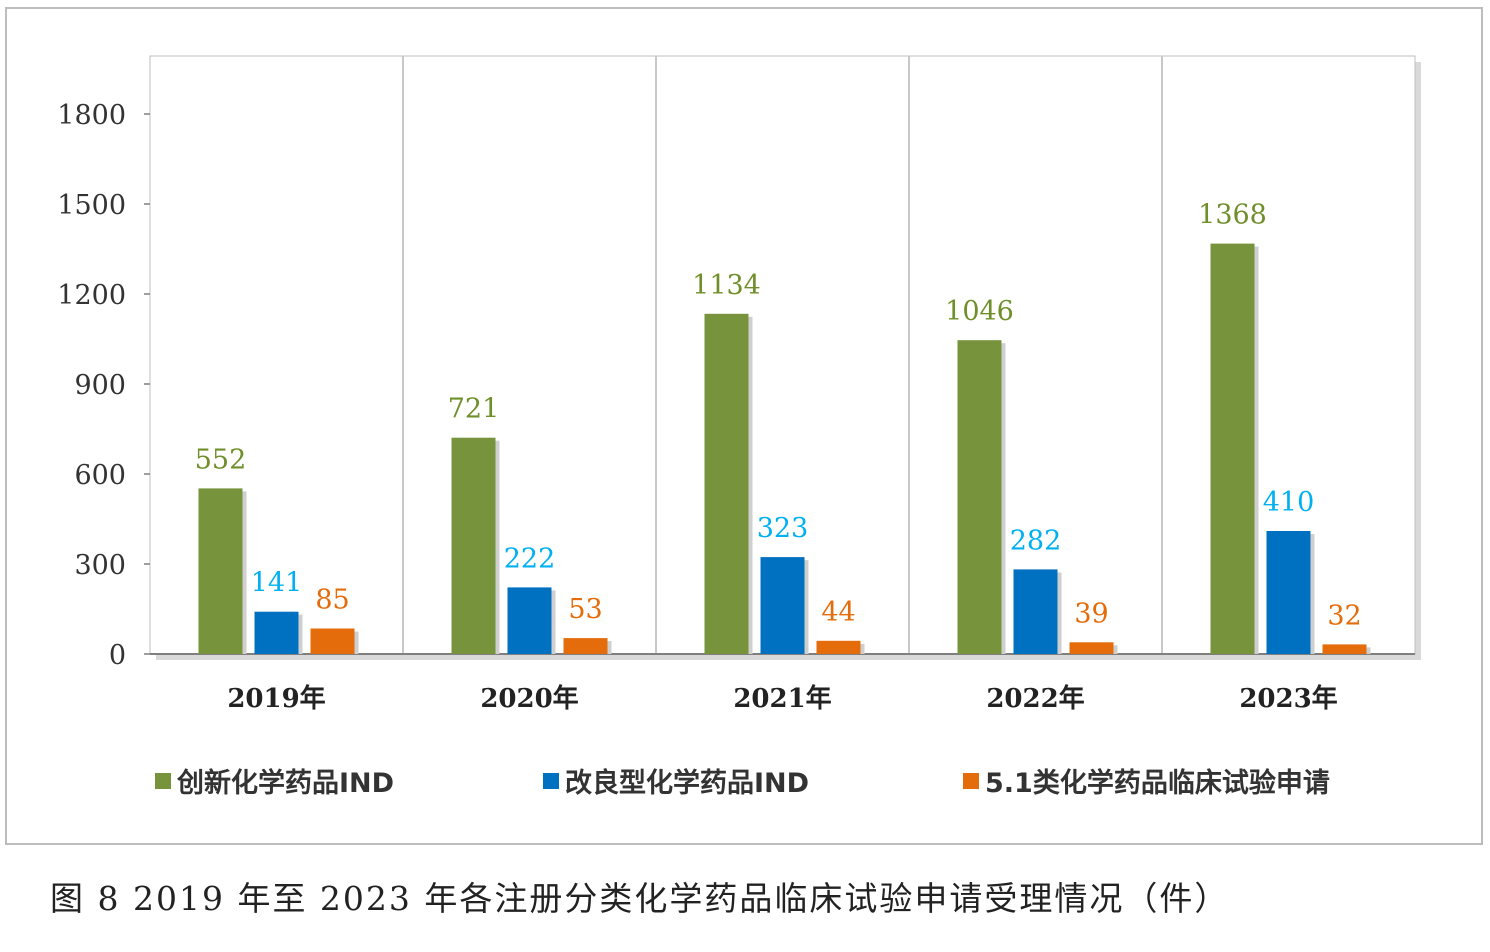 The width and height of the screenshot is (1490, 952). What do you see at coordinates (91, 295) in the screenshot?
I see `y-tick-label: 1200` at bounding box center [91, 295].